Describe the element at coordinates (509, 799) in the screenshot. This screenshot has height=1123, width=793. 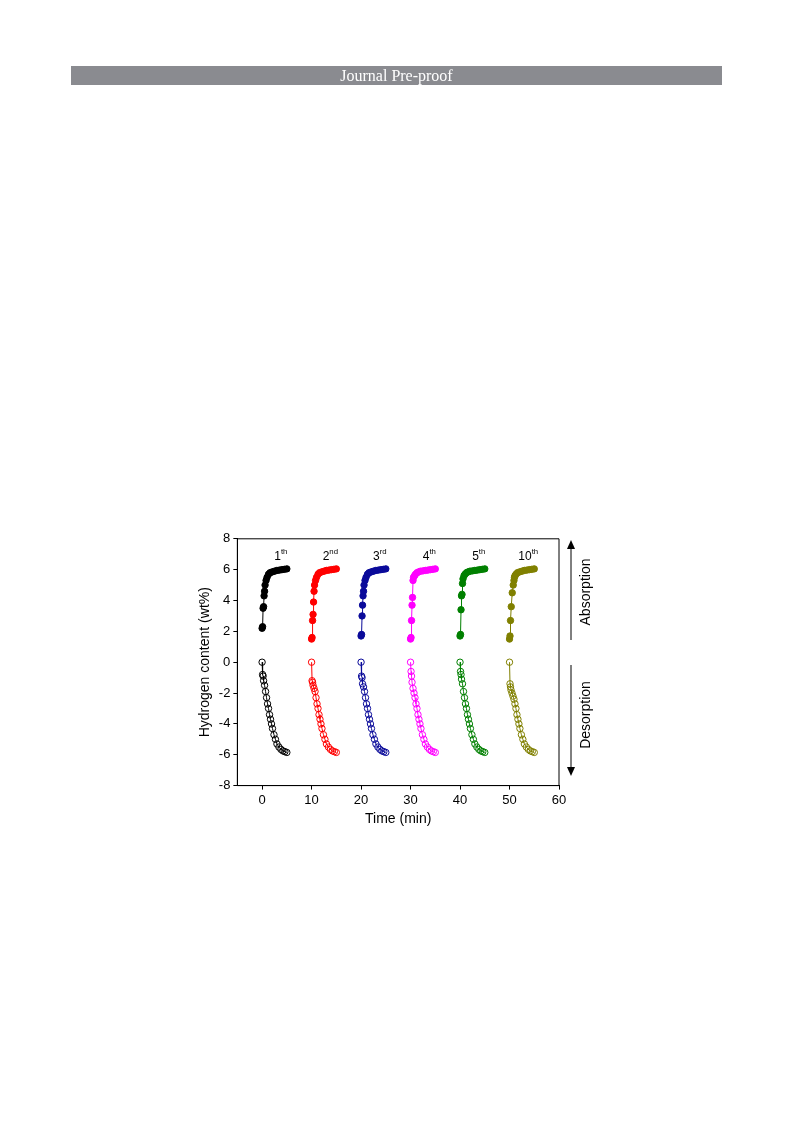
I see `x-tick-label: 50` at that location.